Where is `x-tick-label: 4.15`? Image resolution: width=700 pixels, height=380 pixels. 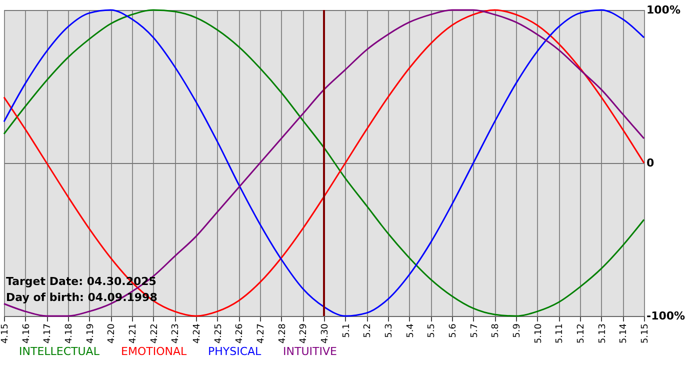
x-tick-label: 4.15 is located at coordinates (5, 334).